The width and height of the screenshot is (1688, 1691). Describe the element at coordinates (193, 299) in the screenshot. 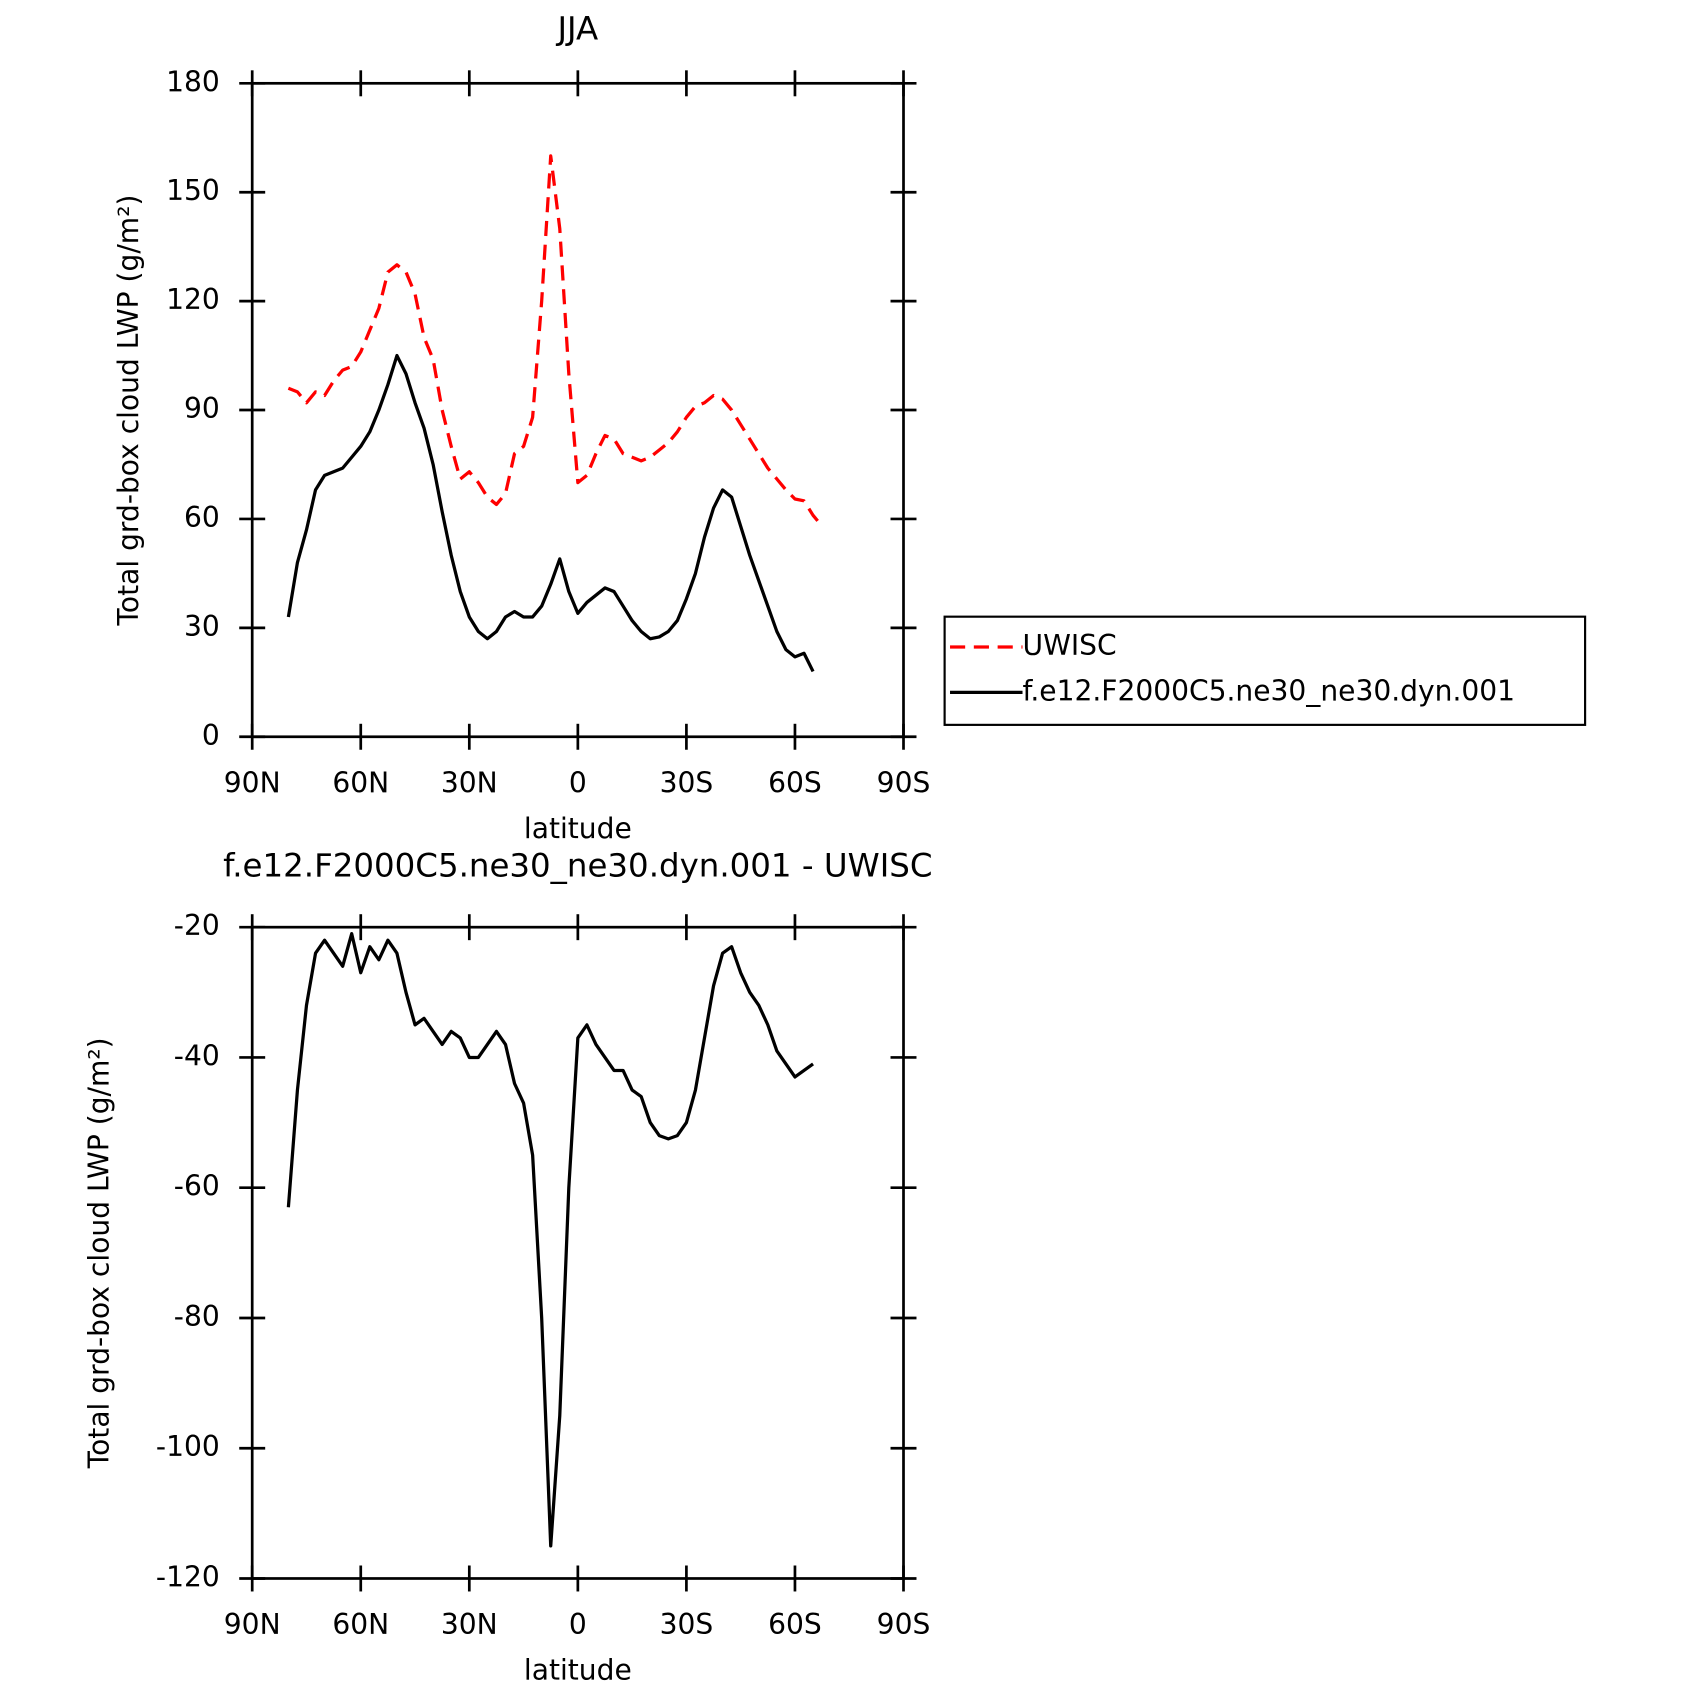

I see `y-tick-label: 120` at that location.